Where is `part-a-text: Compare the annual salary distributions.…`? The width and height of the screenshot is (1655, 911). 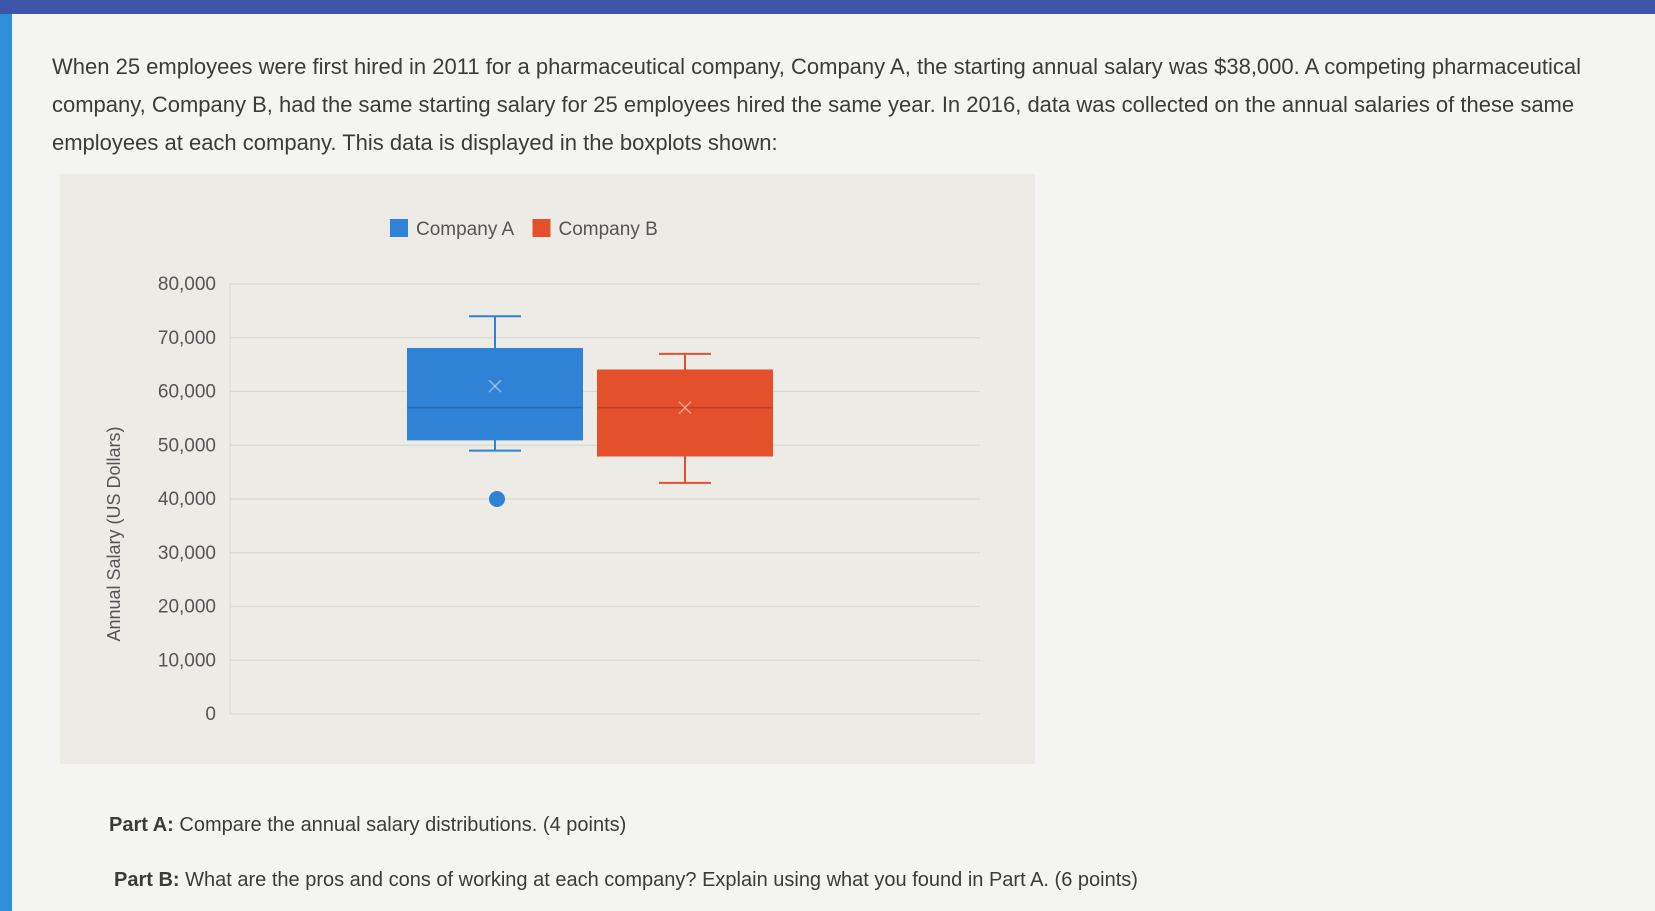 part-a-text: Compare the annual salary distributions.… is located at coordinates (403, 825).